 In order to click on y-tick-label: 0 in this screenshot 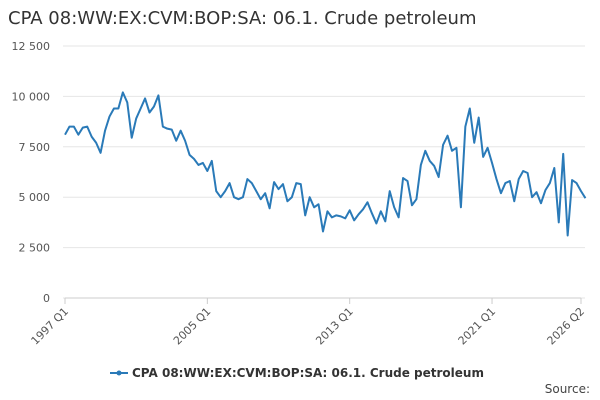, I will do `click(46, 298)`.